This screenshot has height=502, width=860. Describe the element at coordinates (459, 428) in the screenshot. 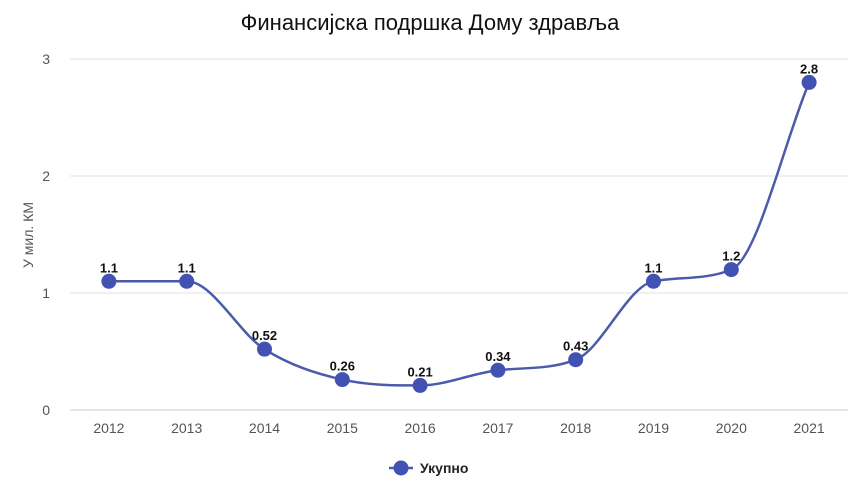

I see `x-axis-ticks: 2012 2013 2014 2015 2016 2017 2018 2019 2020 2021` at that location.